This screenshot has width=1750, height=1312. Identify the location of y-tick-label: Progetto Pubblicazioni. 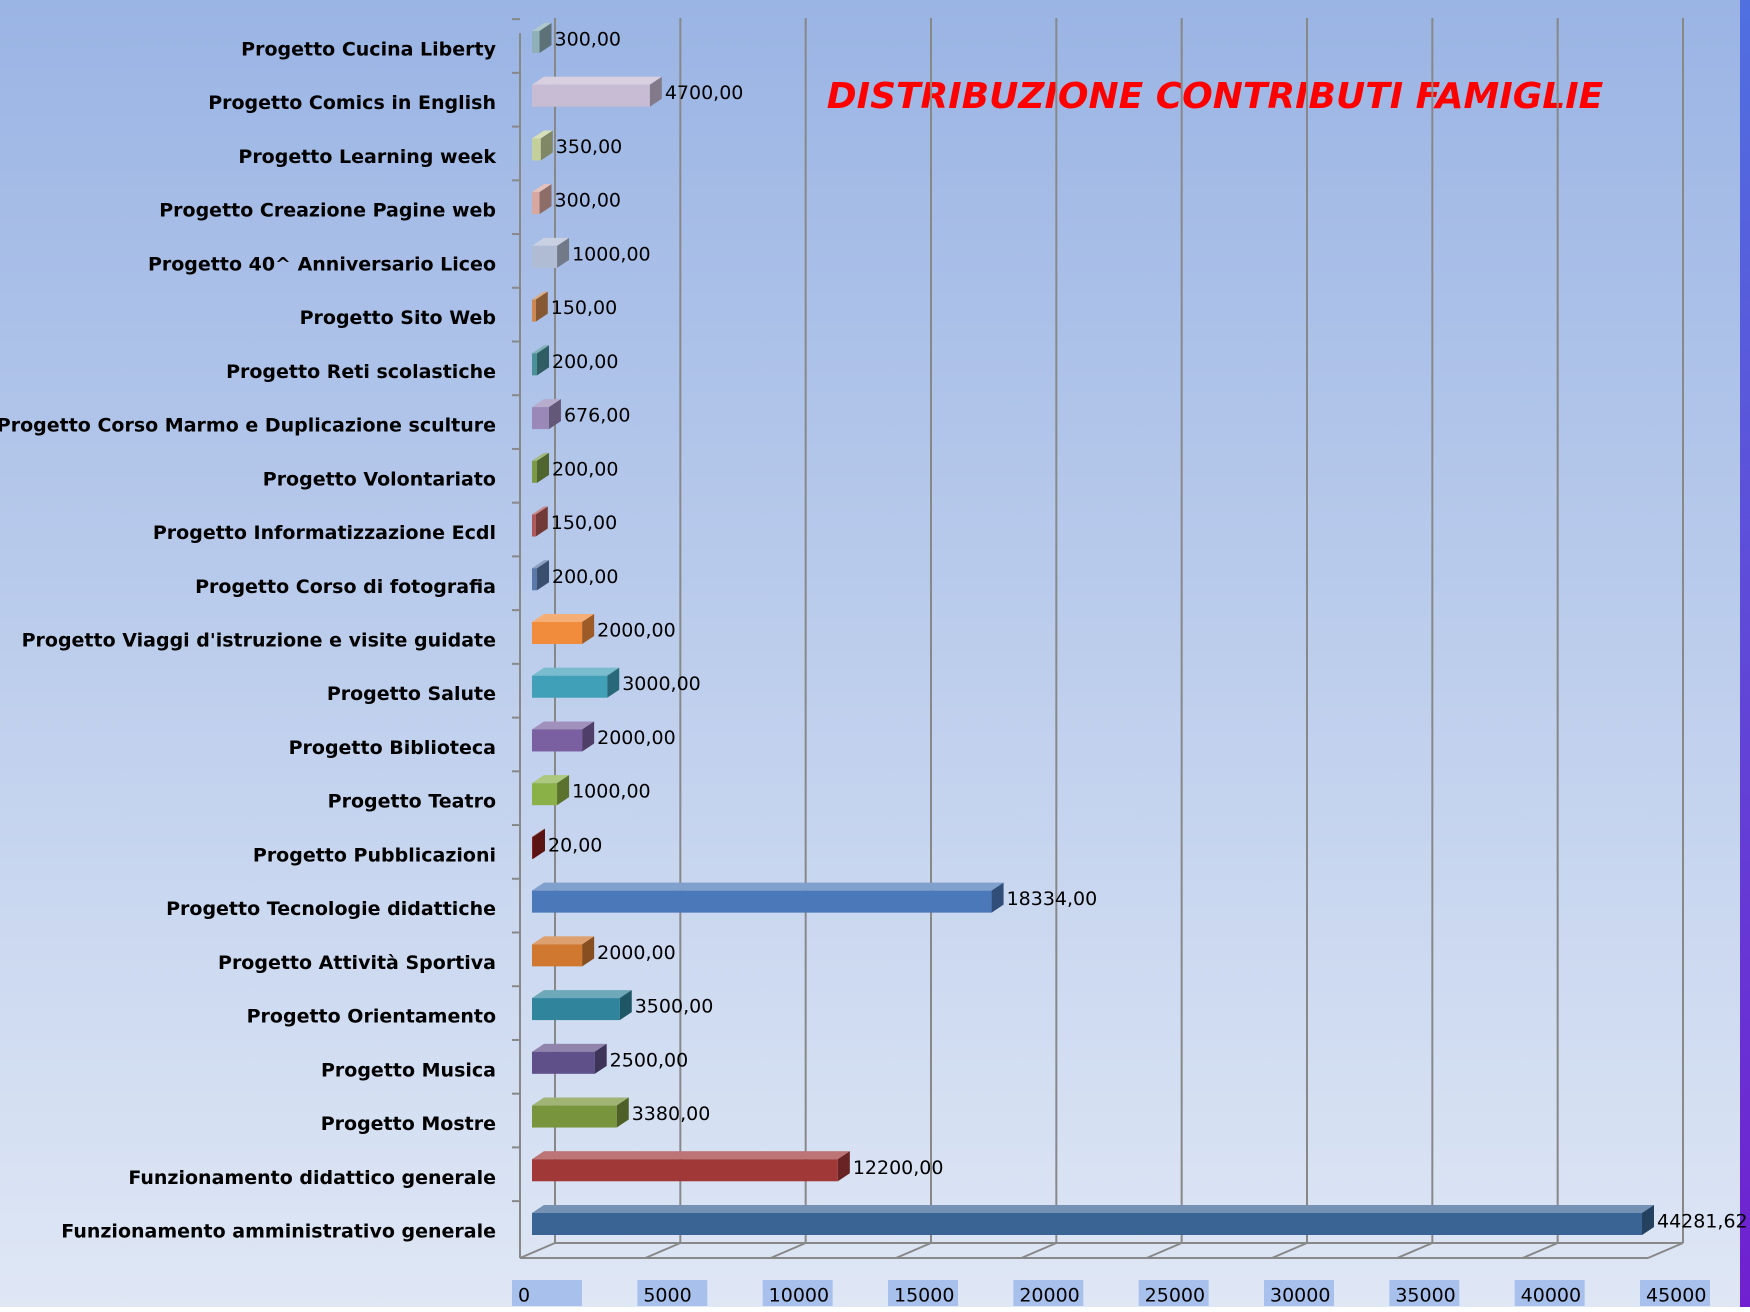
(374, 855).